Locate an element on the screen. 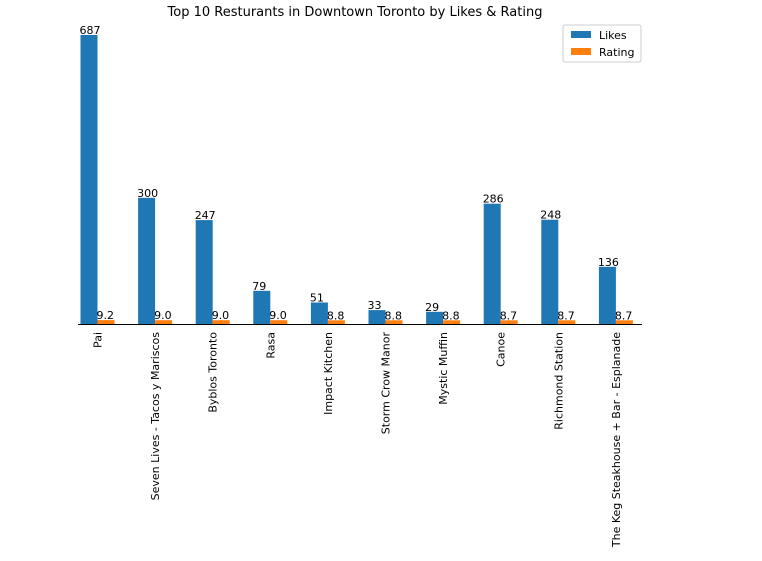  x-tick-label-the-keg-steakhouse-bar-esplanade: The Keg Steakhouse + Bar - Esplanade is located at coordinates (616, 440).